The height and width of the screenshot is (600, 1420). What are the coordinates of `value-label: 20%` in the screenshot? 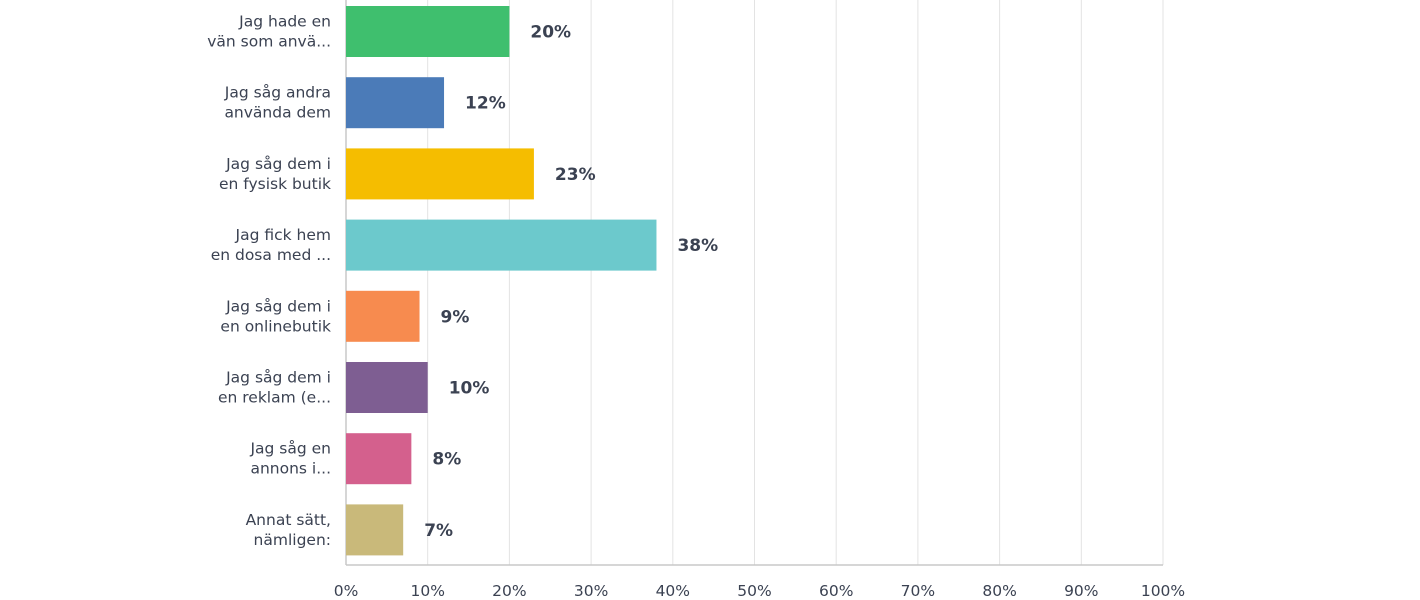 It's located at (550, 33).